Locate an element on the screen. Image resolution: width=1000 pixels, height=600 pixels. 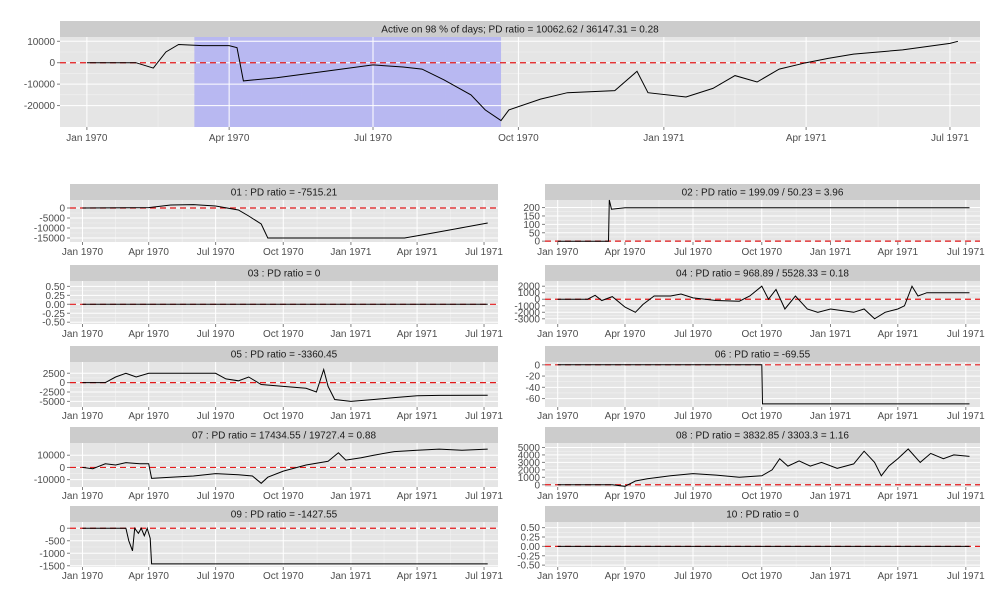
y-tick-label: -5000 is located at coordinates (52, 219).